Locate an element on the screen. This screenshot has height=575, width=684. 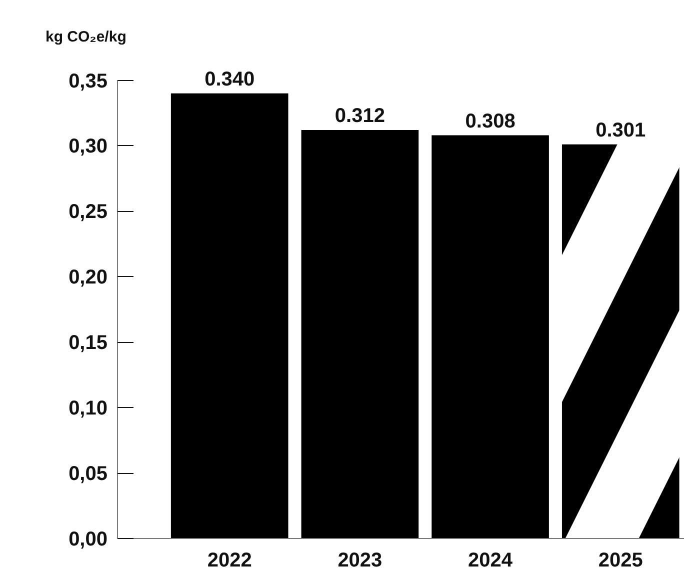
y-tick-label: 0,20 is located at coordinates (88, 277).